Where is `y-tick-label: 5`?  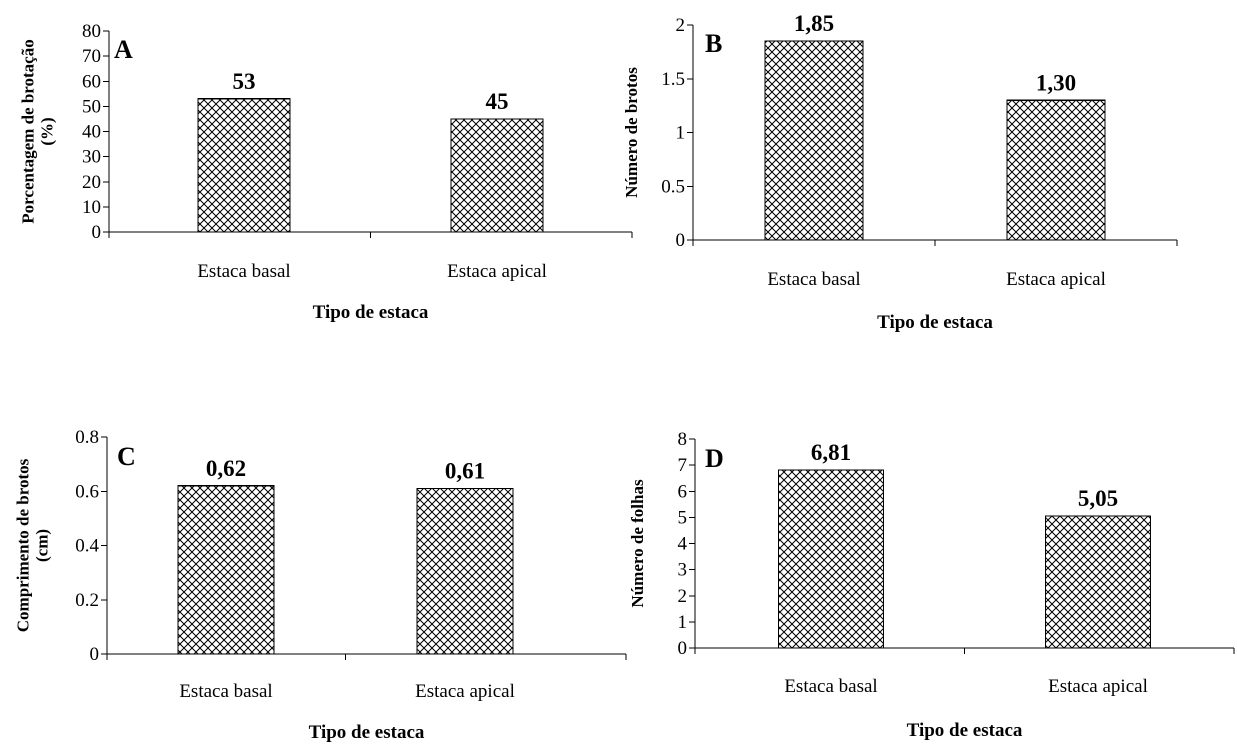 y-tick-label: 5 is located at coordinates (683, 517).